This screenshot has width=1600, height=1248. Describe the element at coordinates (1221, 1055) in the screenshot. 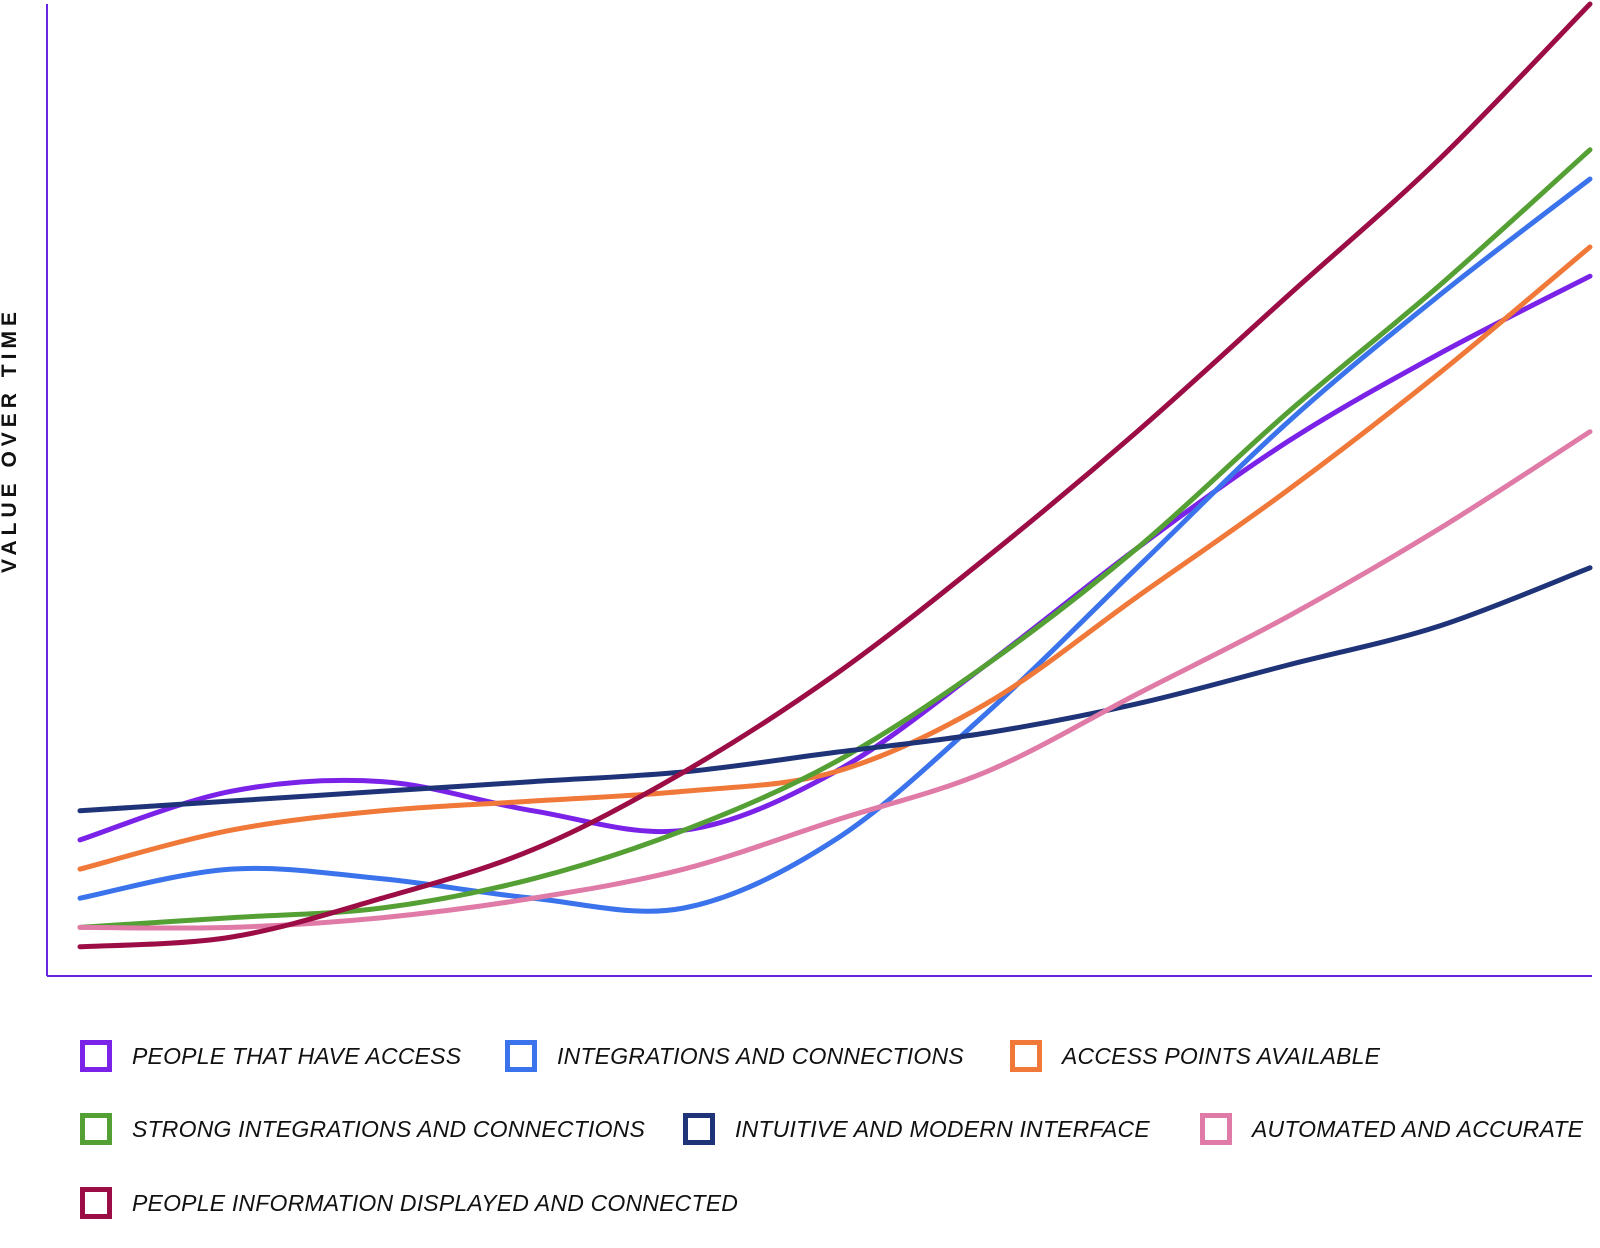

I see `legend-label: ACCESS POINTS AVAILABLE` at that location.